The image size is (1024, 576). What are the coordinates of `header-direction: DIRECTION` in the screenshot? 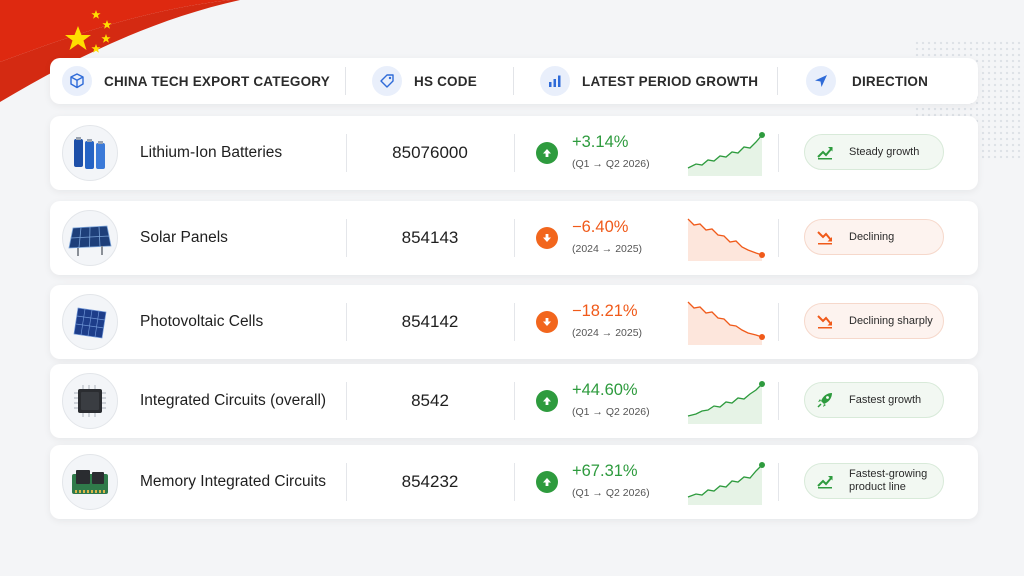 It's located at (878, 81).